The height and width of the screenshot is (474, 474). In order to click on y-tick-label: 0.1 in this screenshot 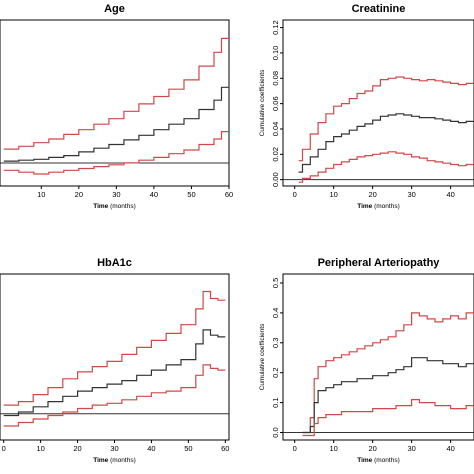, I will do `click(275, 402)`.